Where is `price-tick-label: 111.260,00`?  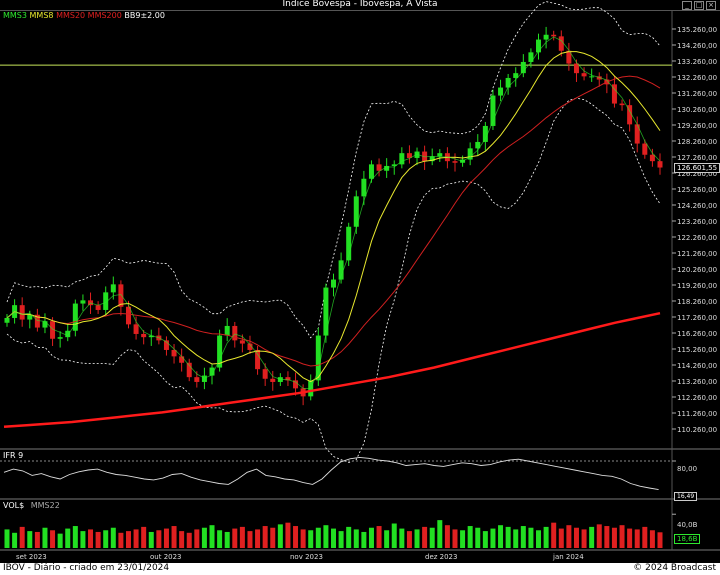 price-tick-label: 111.260,00 is located at coordinates (697, 414).